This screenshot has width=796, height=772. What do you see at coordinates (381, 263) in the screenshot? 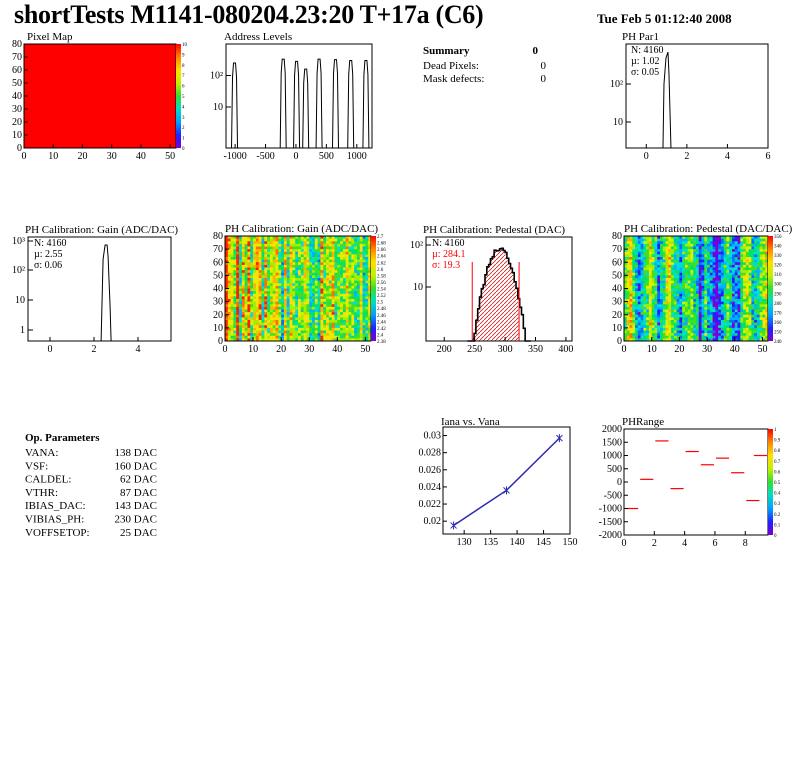
I see `gain-map-z-label: 2.62` at bounding box center [381, 263].